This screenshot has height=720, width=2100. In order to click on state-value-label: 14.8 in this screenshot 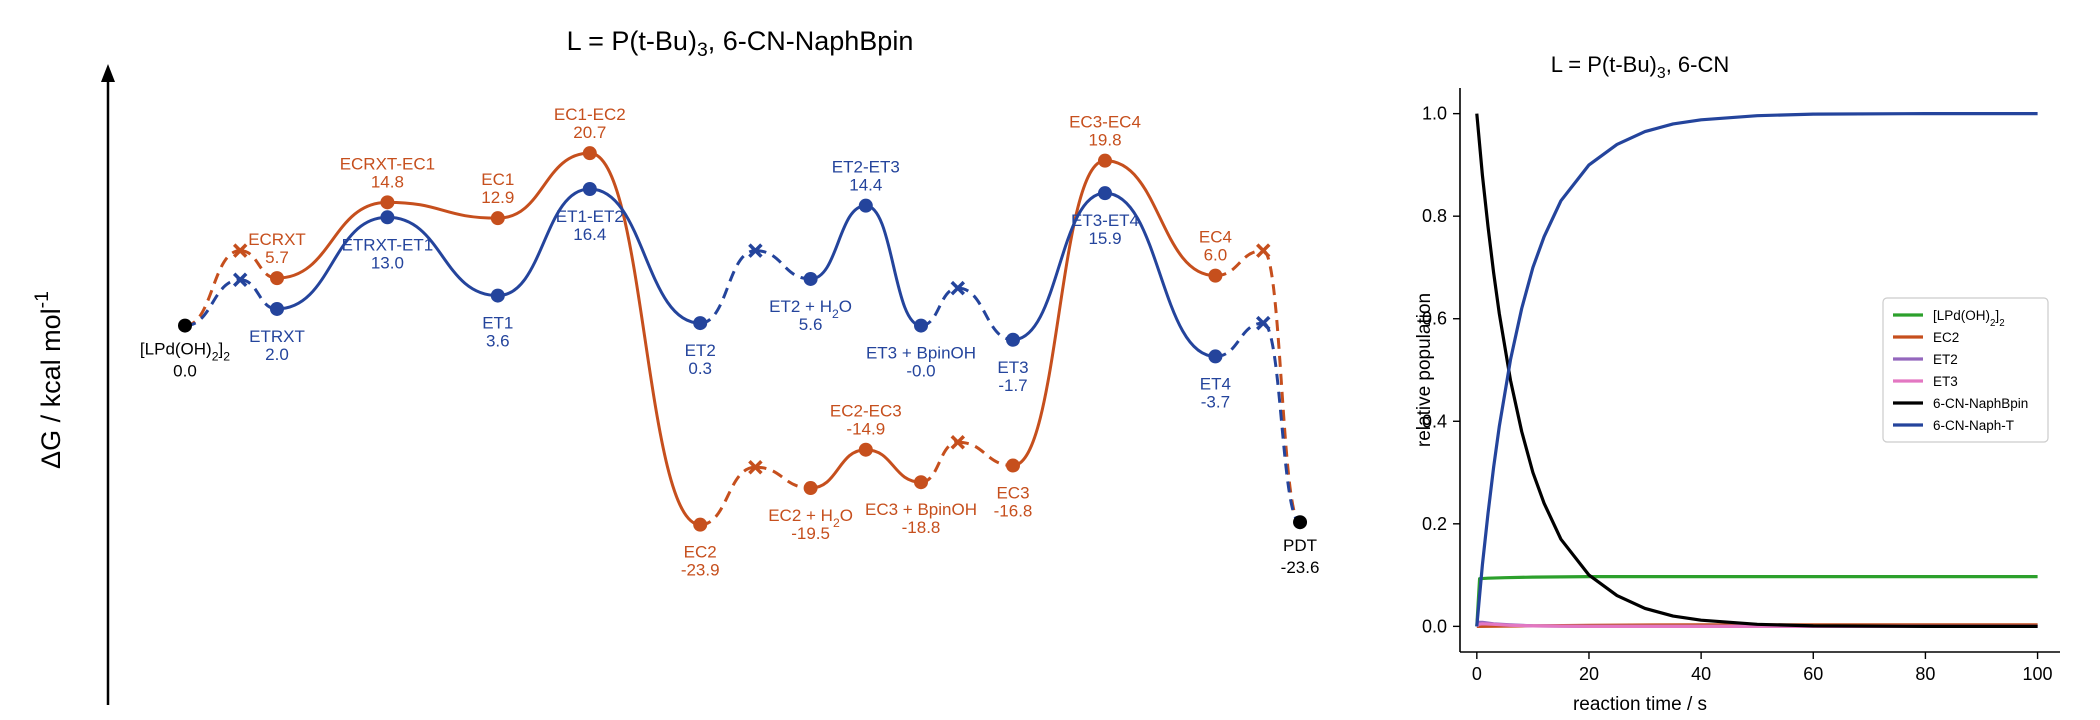, I will do `click(387, 181)`.